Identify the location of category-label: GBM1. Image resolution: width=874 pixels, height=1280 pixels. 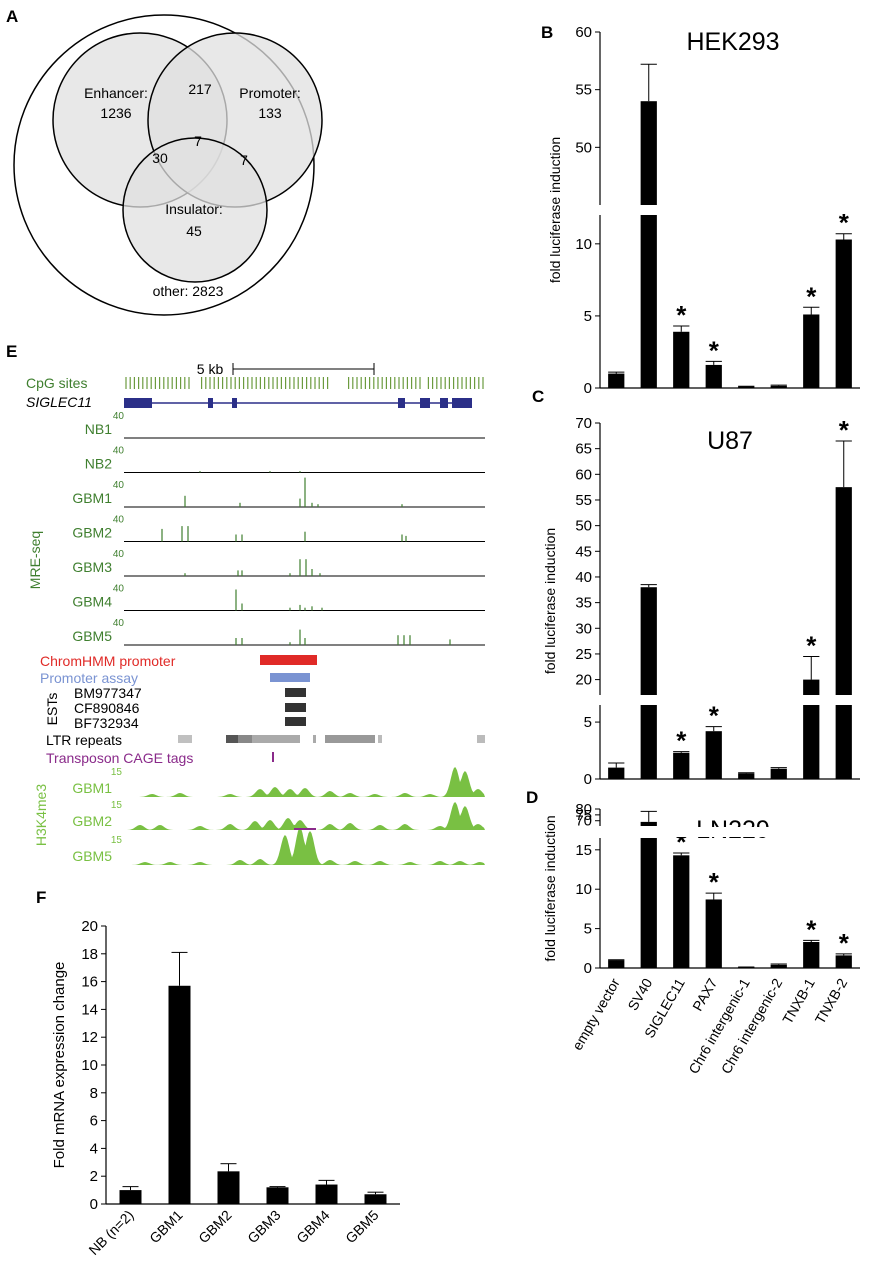
(166, 1227).